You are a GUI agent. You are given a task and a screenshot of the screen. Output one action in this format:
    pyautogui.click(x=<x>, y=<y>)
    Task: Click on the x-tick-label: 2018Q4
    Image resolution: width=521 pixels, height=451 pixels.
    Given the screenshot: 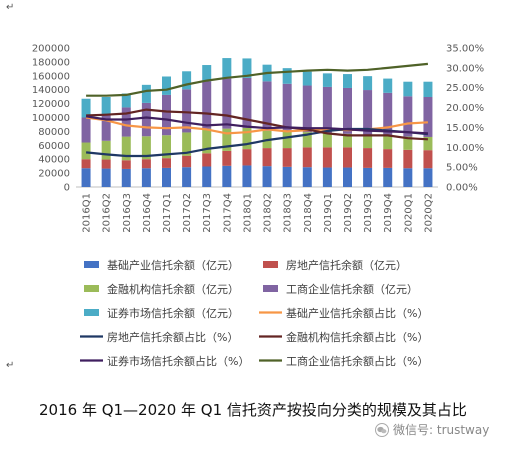 What is the action you would take?
    pyautogui.click(x=308, y=213)
    